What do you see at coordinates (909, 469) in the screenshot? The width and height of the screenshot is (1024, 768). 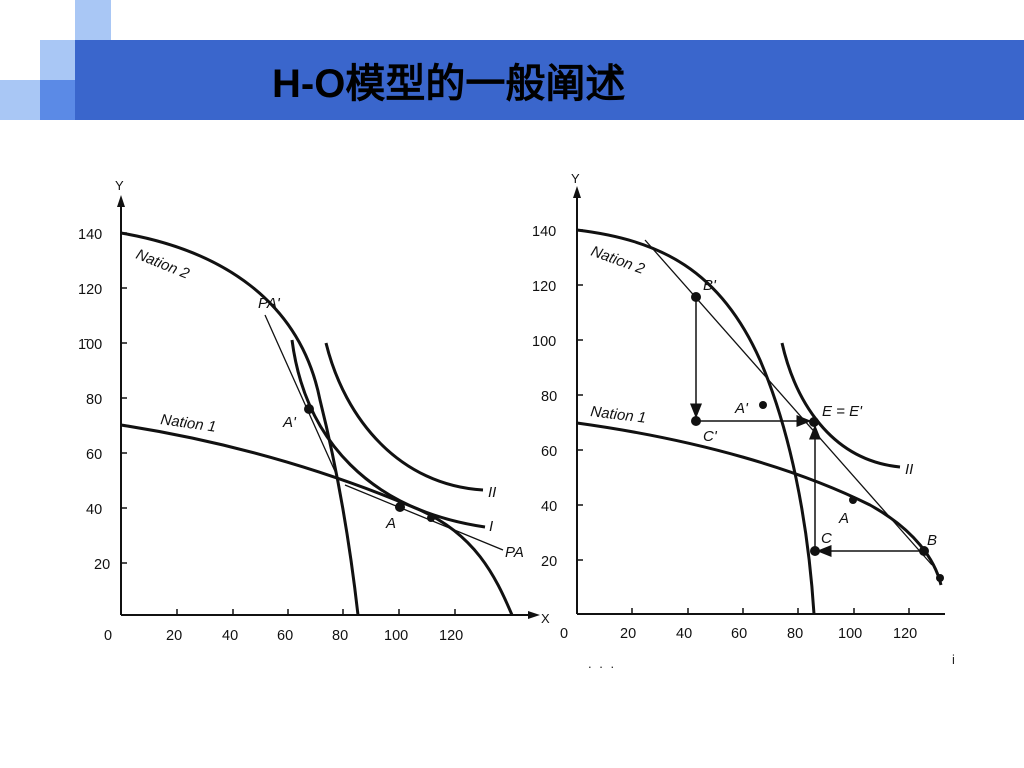 I see `right-label-ii: II` at bounding box center [909, 469].